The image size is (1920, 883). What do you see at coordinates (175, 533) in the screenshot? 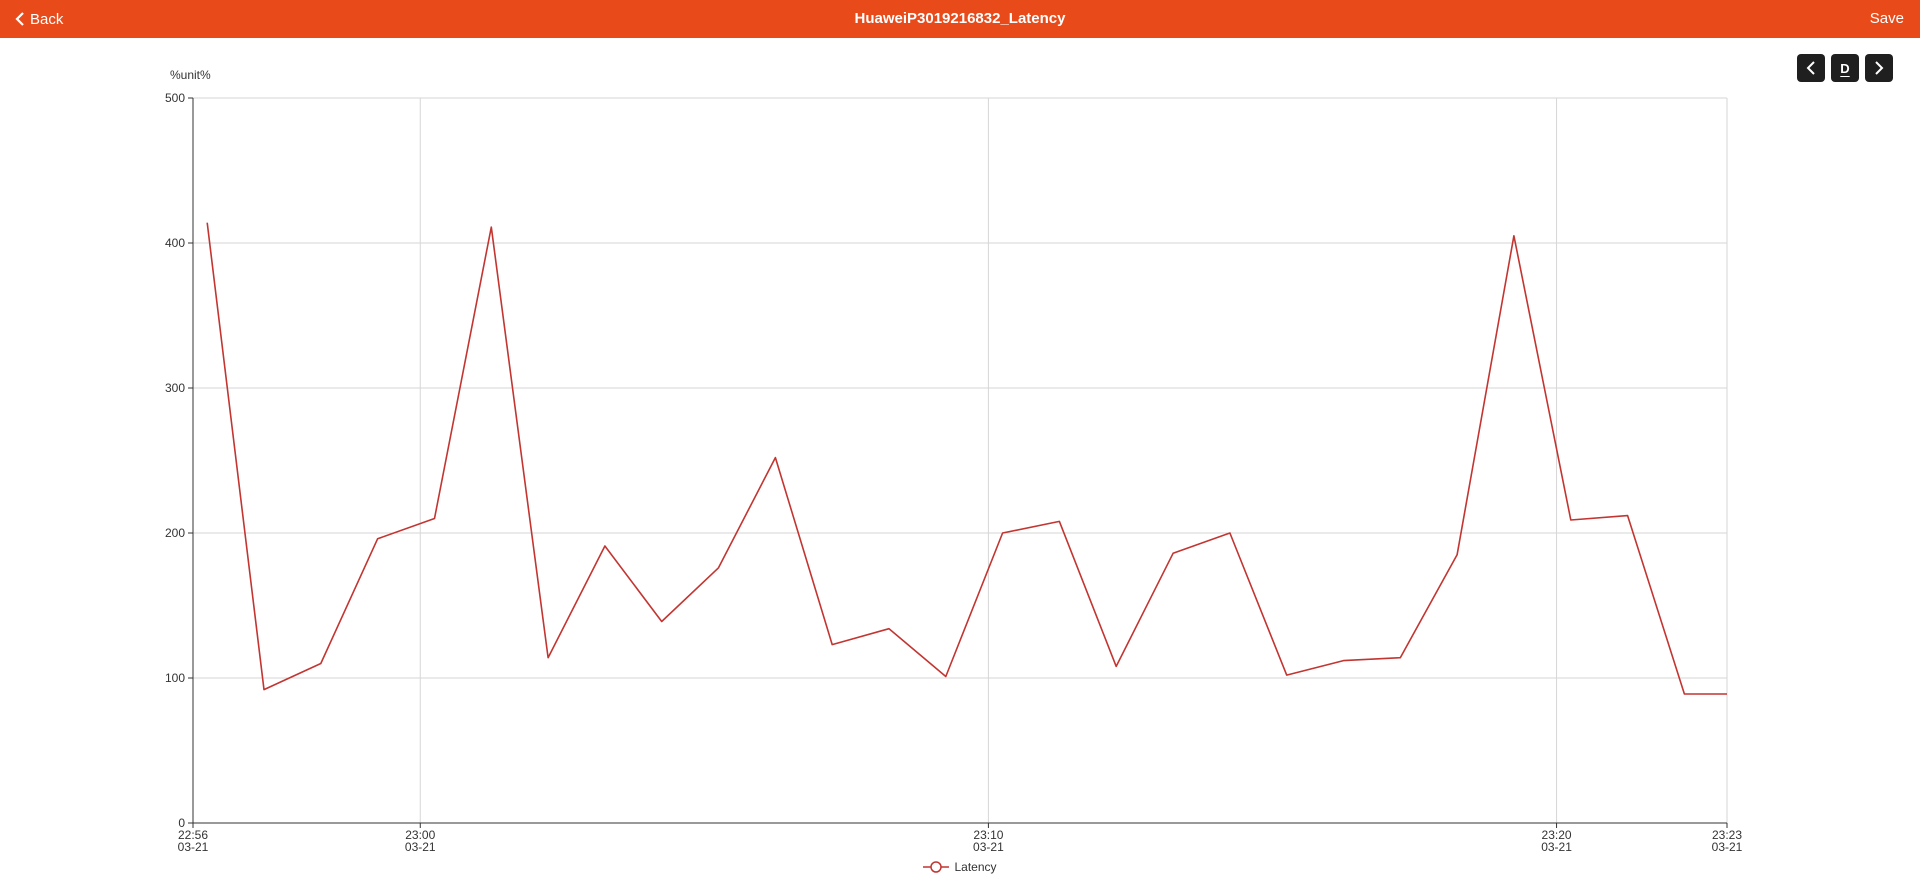
I see `y-tick-label: 200` at bounding box center [175, 533].